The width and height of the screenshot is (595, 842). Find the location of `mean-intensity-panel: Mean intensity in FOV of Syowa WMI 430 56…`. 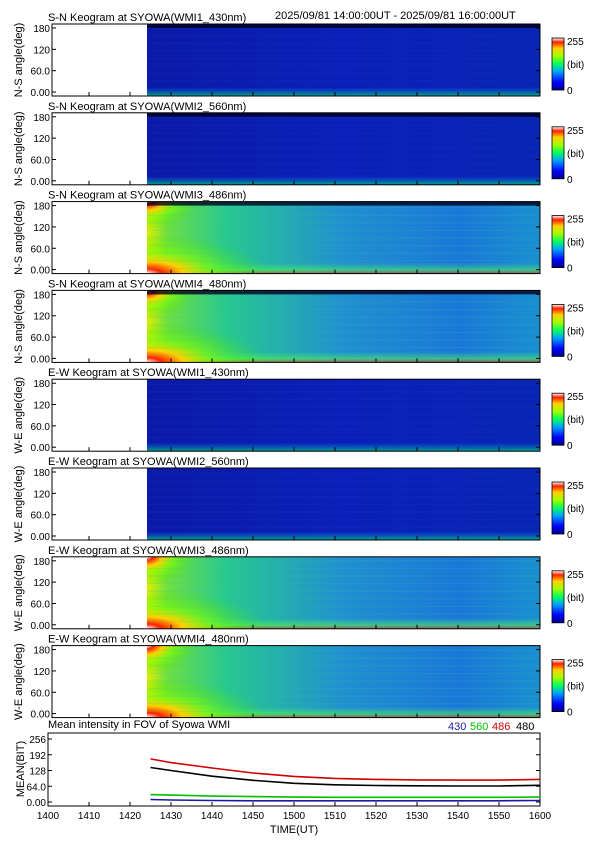

mean-intensity-panel: Mean intensity in FOV of Syowa WMI 430 56… is located at coordinates (283, 777).